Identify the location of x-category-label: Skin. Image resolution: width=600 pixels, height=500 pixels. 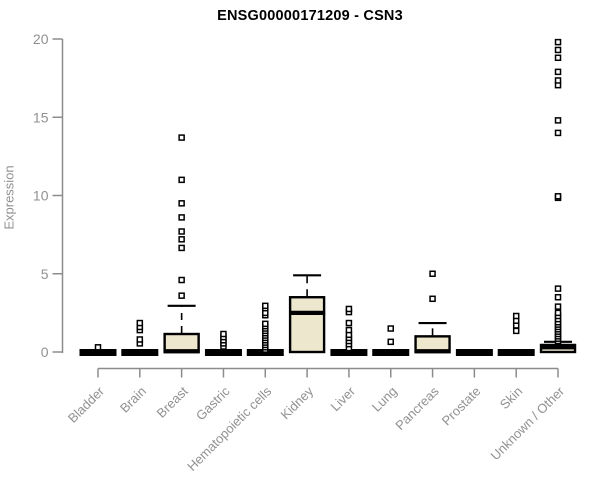
(511, 398).